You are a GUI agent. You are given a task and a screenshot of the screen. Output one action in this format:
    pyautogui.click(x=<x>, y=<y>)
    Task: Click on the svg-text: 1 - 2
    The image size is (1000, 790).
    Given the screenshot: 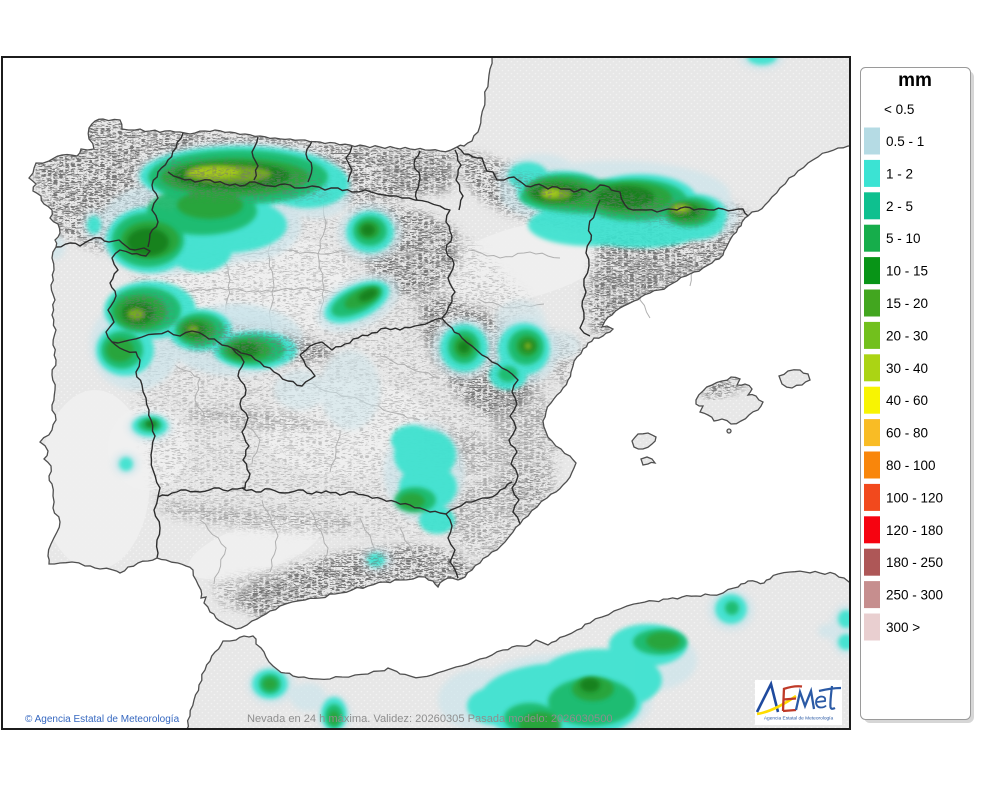 What is the action you would take?
    pyautogui.click(x=899, y=173)
    